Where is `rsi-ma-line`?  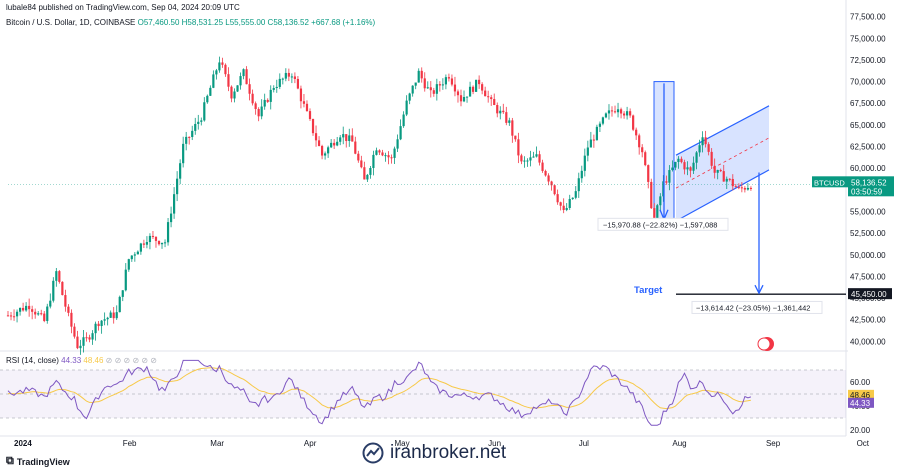
rsi-ma-line is located at coordinates (379, 388).